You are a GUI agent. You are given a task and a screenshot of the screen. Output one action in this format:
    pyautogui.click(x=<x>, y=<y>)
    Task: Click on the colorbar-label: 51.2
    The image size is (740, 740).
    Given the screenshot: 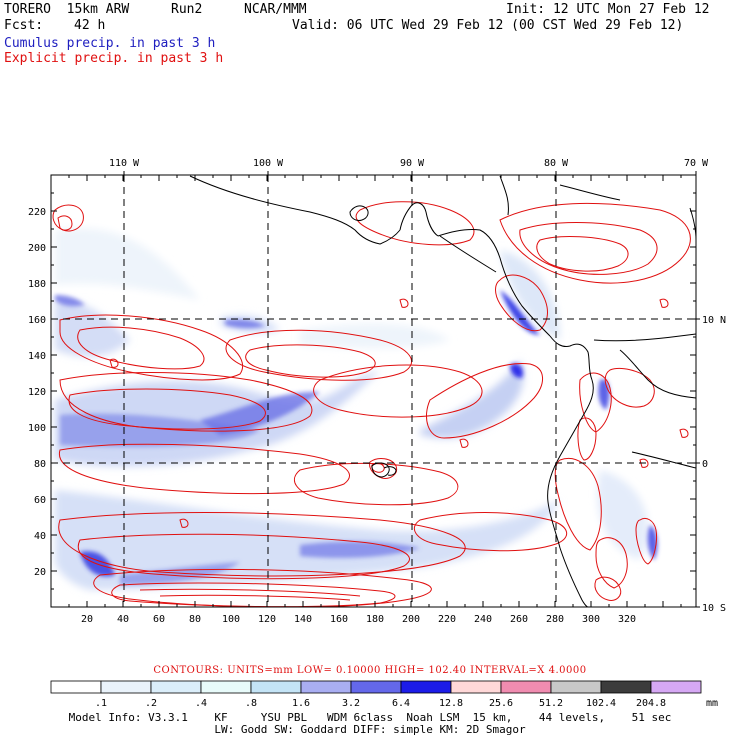 What is the action you would take?
    pyautogui.click(x=551, y=703)
    